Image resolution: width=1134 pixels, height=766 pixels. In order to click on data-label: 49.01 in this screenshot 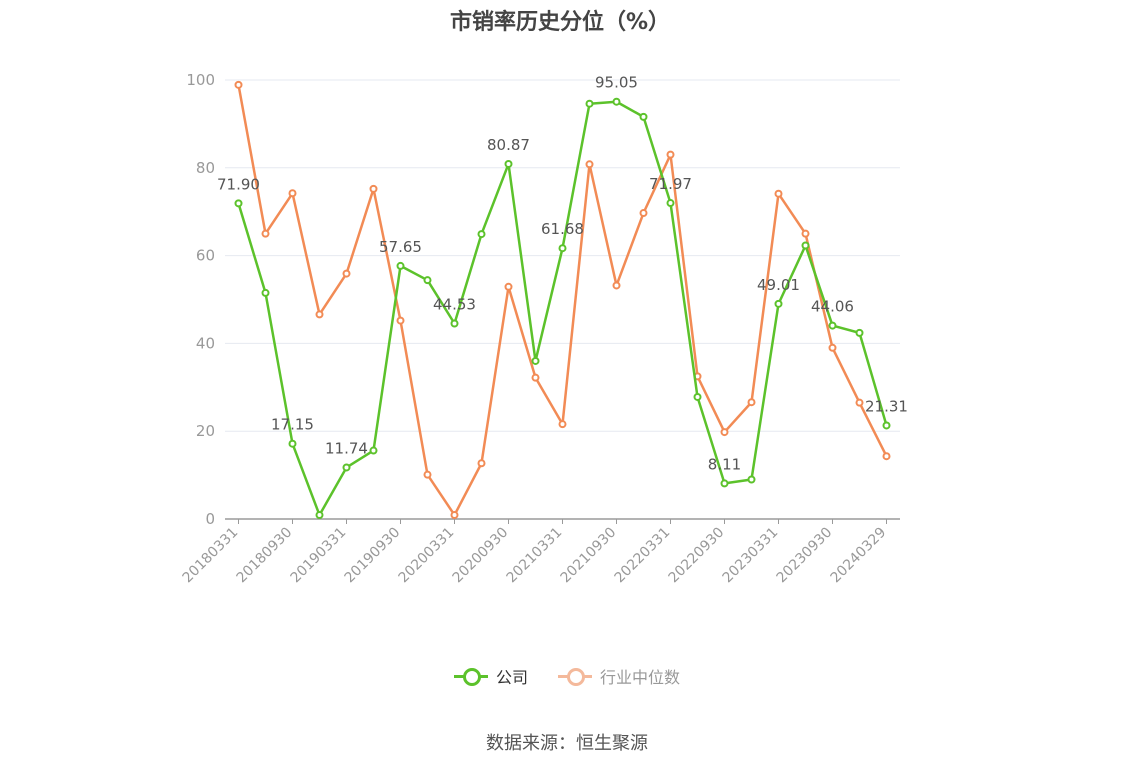, I will do `click(778, 285)`.